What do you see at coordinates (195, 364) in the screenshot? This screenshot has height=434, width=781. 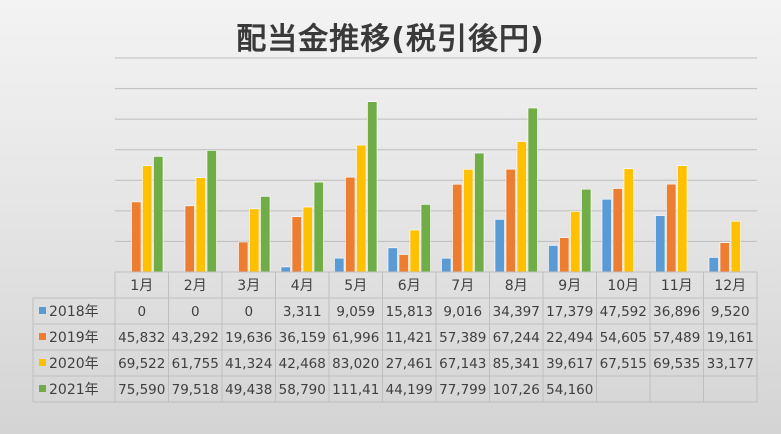 I see `data-label: 61,755` at bounding box center [195, 364].